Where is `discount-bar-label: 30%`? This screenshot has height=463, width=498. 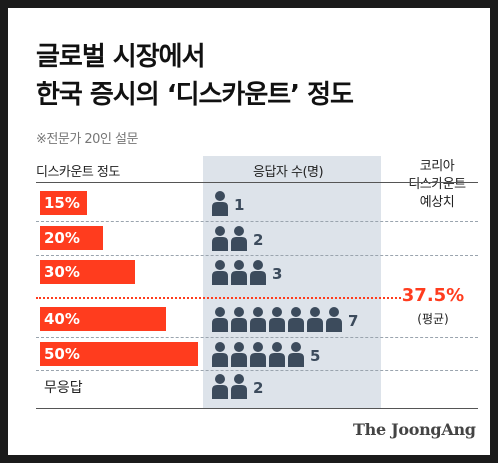 discount-bar-label: 30% is located at coordinates (62, 272).